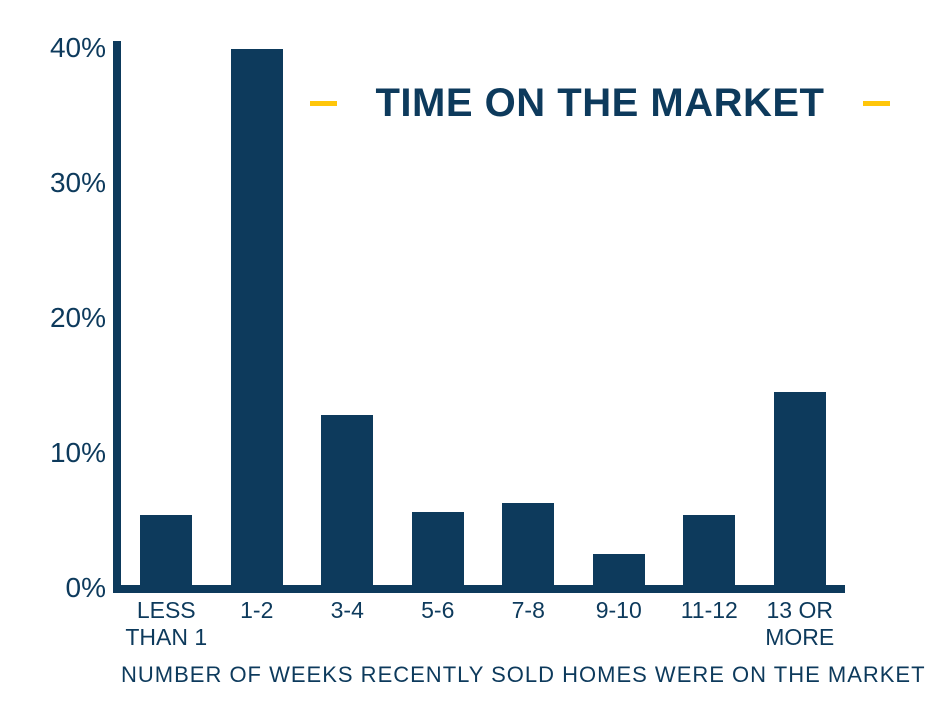 The height and width of the screenshot is (720, 929). I want to click on x-category-label: 13 OR MORE, so click(800, 623).